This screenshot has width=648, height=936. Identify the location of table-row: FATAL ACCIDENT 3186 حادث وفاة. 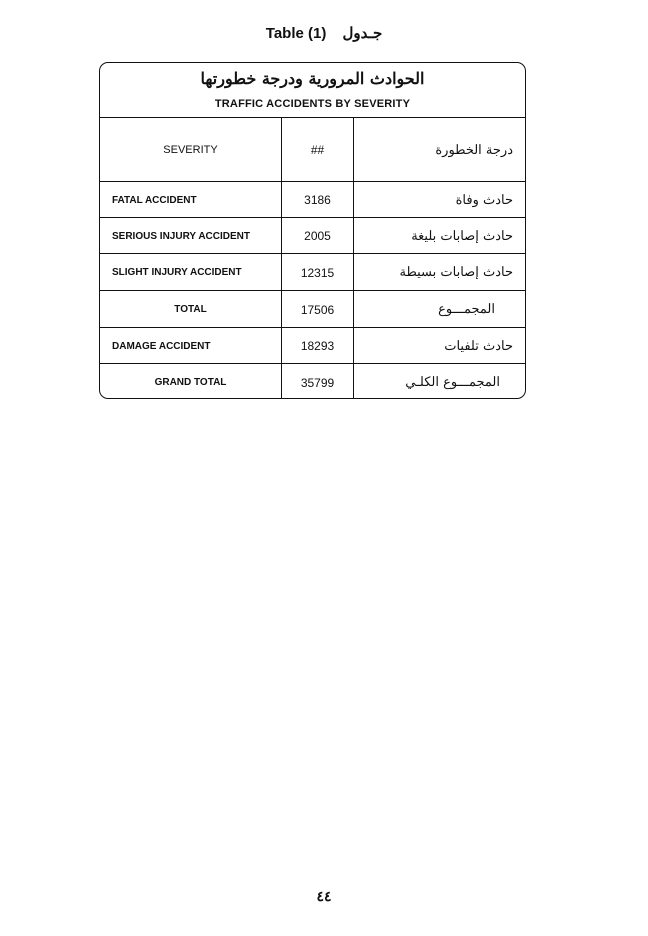
(312, 199).